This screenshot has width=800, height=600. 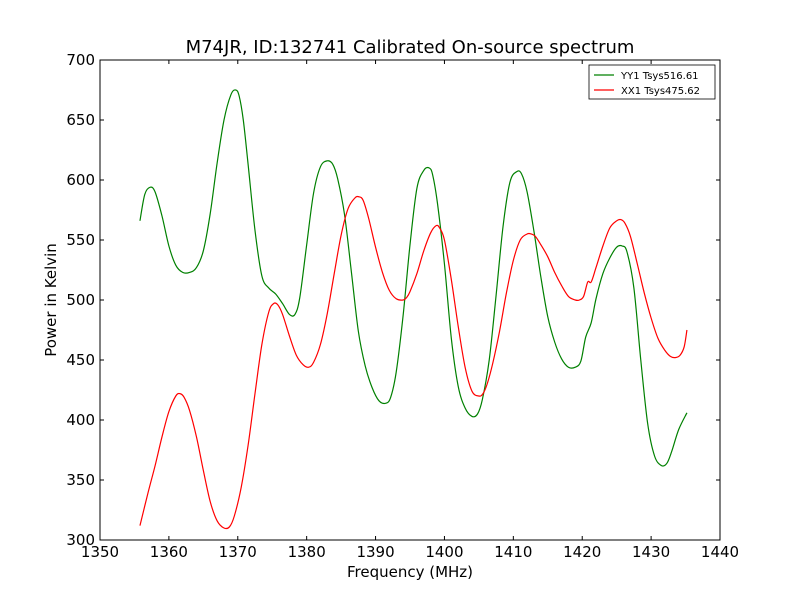 I want to click on x-axis-title: Frequency (MHz), so click(x=410, y=572).